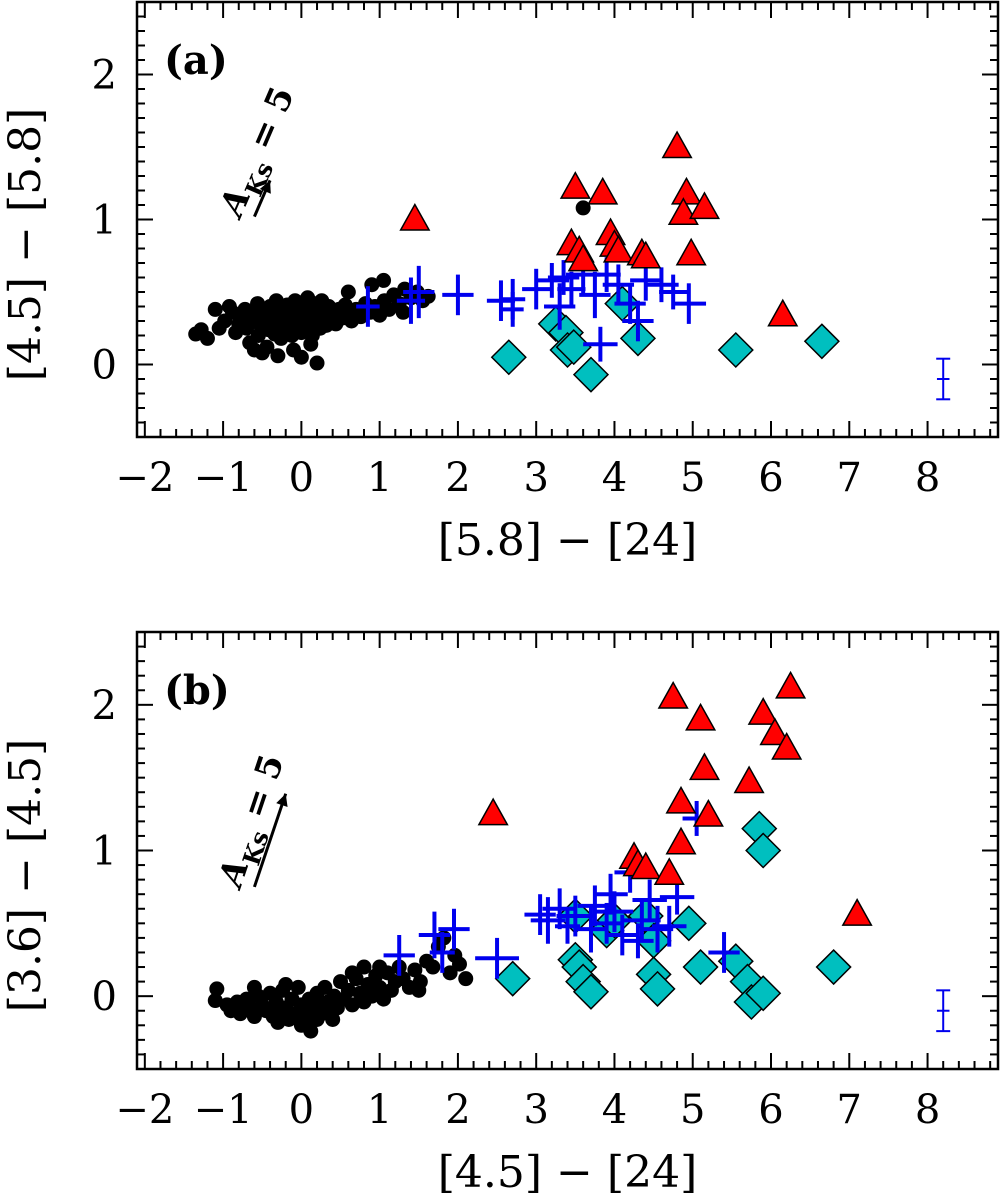  I want to click on x-axis-title: [4.5] − [24], so click(567, 1172).